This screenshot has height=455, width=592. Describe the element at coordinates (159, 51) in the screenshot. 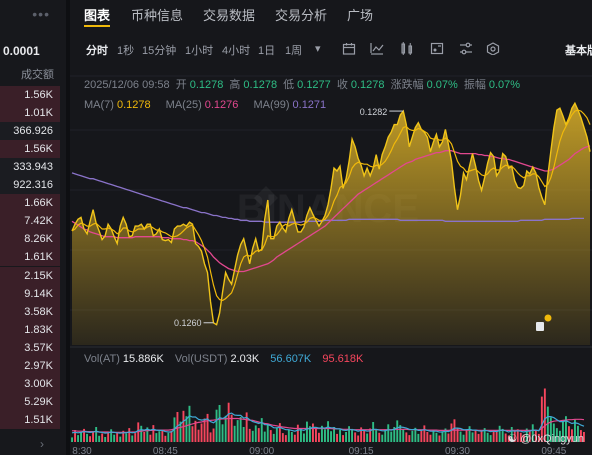

I see `timeframe-15m: 15分钟` at that location.